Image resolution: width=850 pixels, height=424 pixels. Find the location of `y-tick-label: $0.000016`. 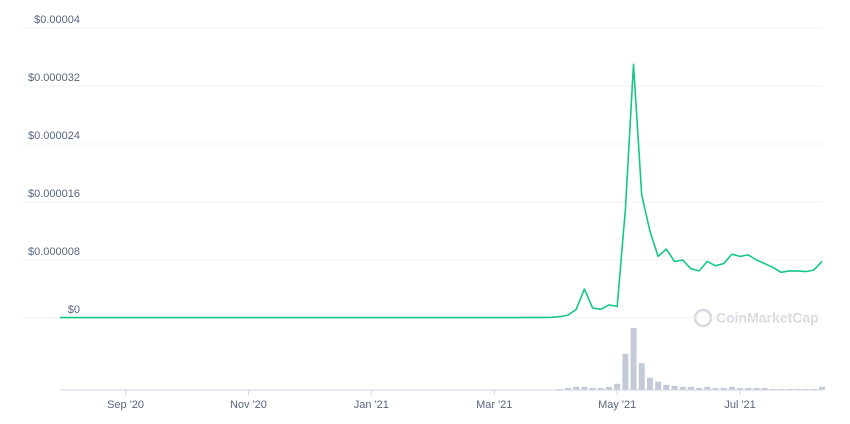

y-tick-label: $0.000016 is located at coordinates (54, 194).